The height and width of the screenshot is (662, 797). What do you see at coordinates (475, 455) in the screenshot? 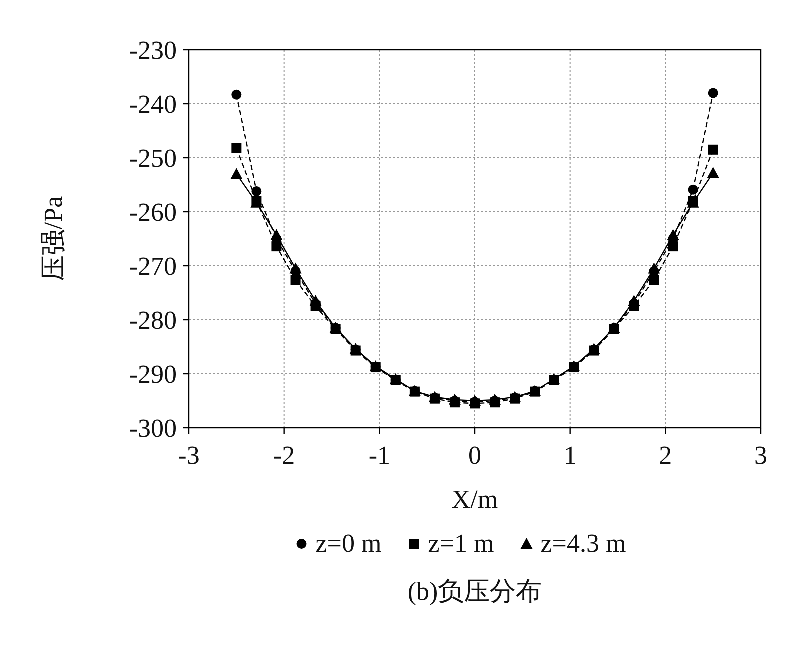
I see `x-tick-label: 0` at bounding box center [475, 455].